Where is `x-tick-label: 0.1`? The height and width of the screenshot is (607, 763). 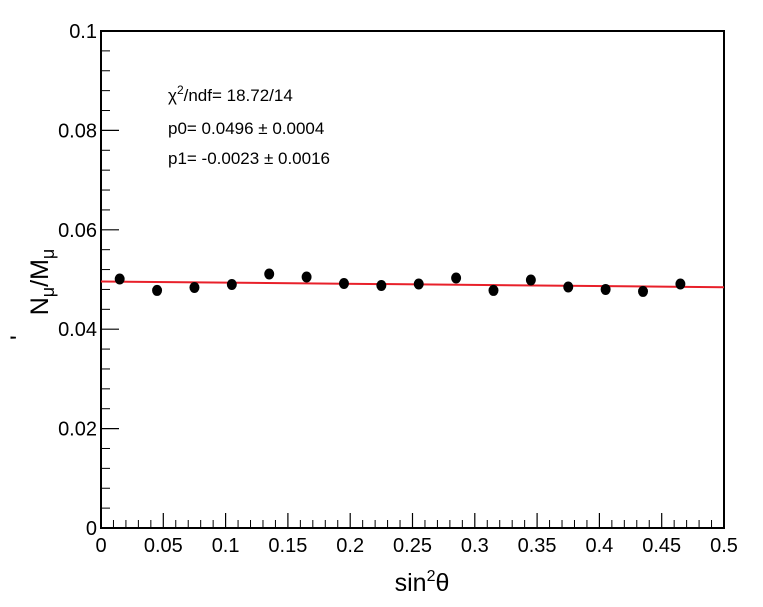
x-tick-label: 0.1 is located at coordinates (226, 546).